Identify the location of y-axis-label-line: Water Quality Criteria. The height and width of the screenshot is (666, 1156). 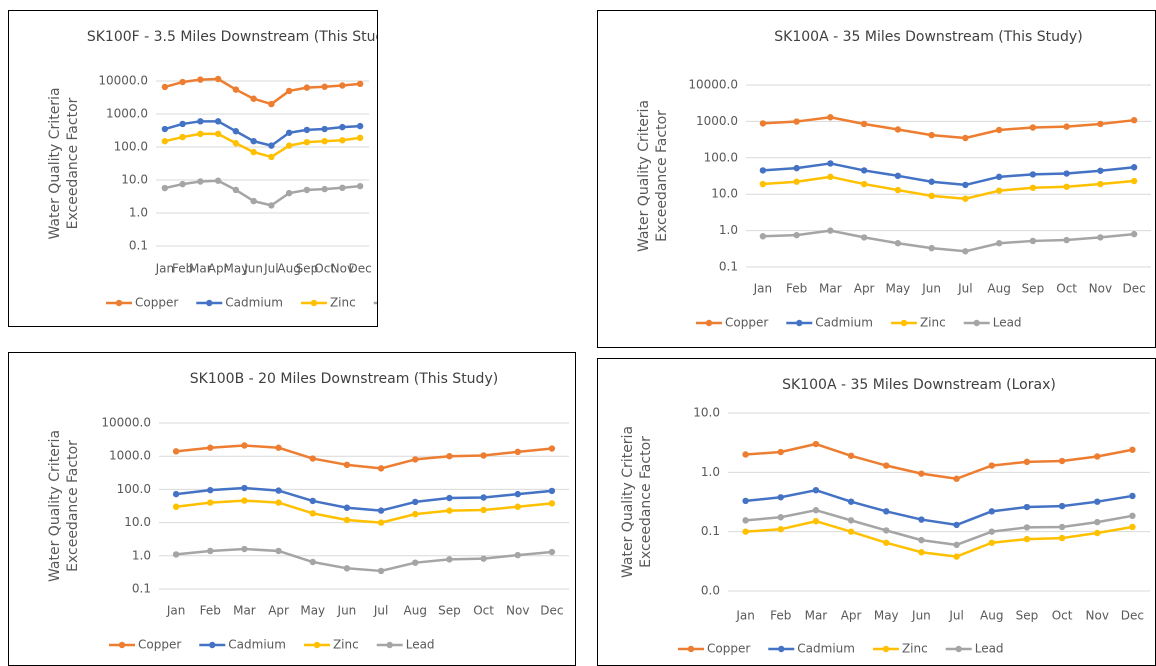
(628, 502).